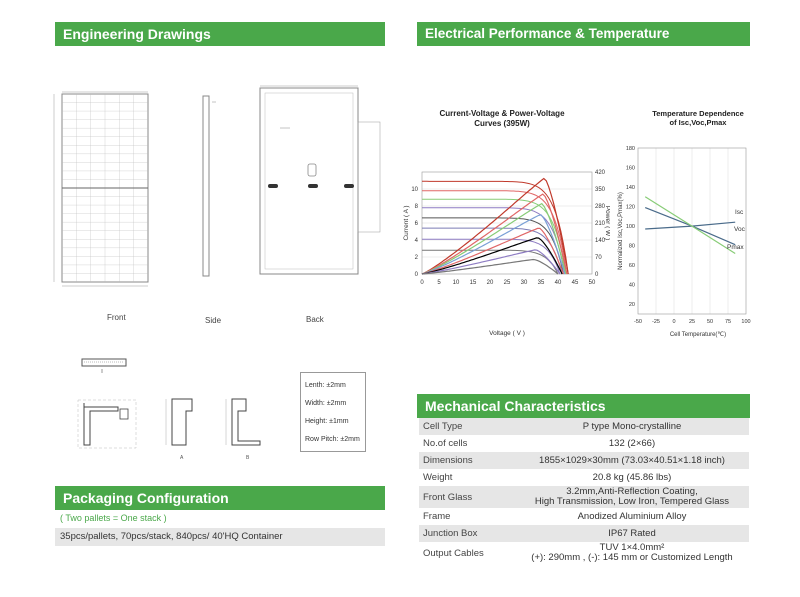 This screenshot has height=597, width=800. Describe the element at coordinates (632, 443) in the screenshot. I see `mechanical-value: 132 (2×66)` at that location.